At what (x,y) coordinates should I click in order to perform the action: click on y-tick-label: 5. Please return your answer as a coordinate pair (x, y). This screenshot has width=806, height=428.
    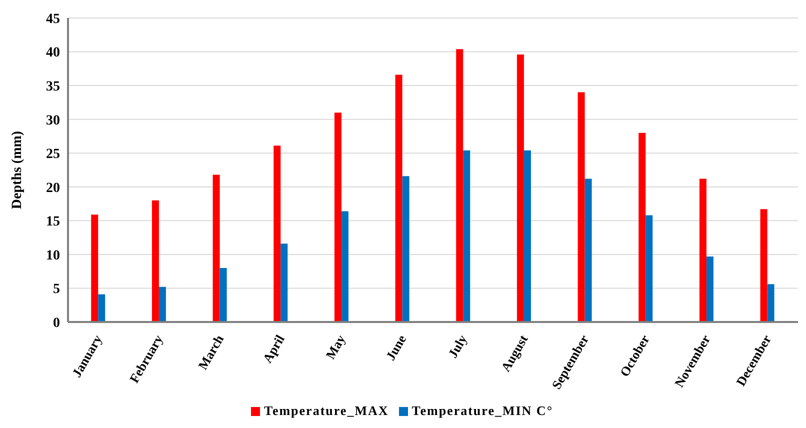
    Looking at the image, I should click on (56, 290).